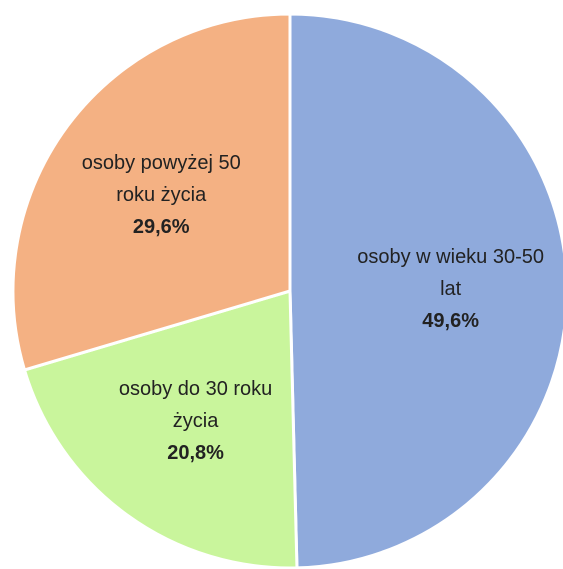 The image size is (563, 569). Describe the element at coordinates (161, 178) in the screenshot. I see `category-label: osoby powyżej 50 roku życia` at that location.